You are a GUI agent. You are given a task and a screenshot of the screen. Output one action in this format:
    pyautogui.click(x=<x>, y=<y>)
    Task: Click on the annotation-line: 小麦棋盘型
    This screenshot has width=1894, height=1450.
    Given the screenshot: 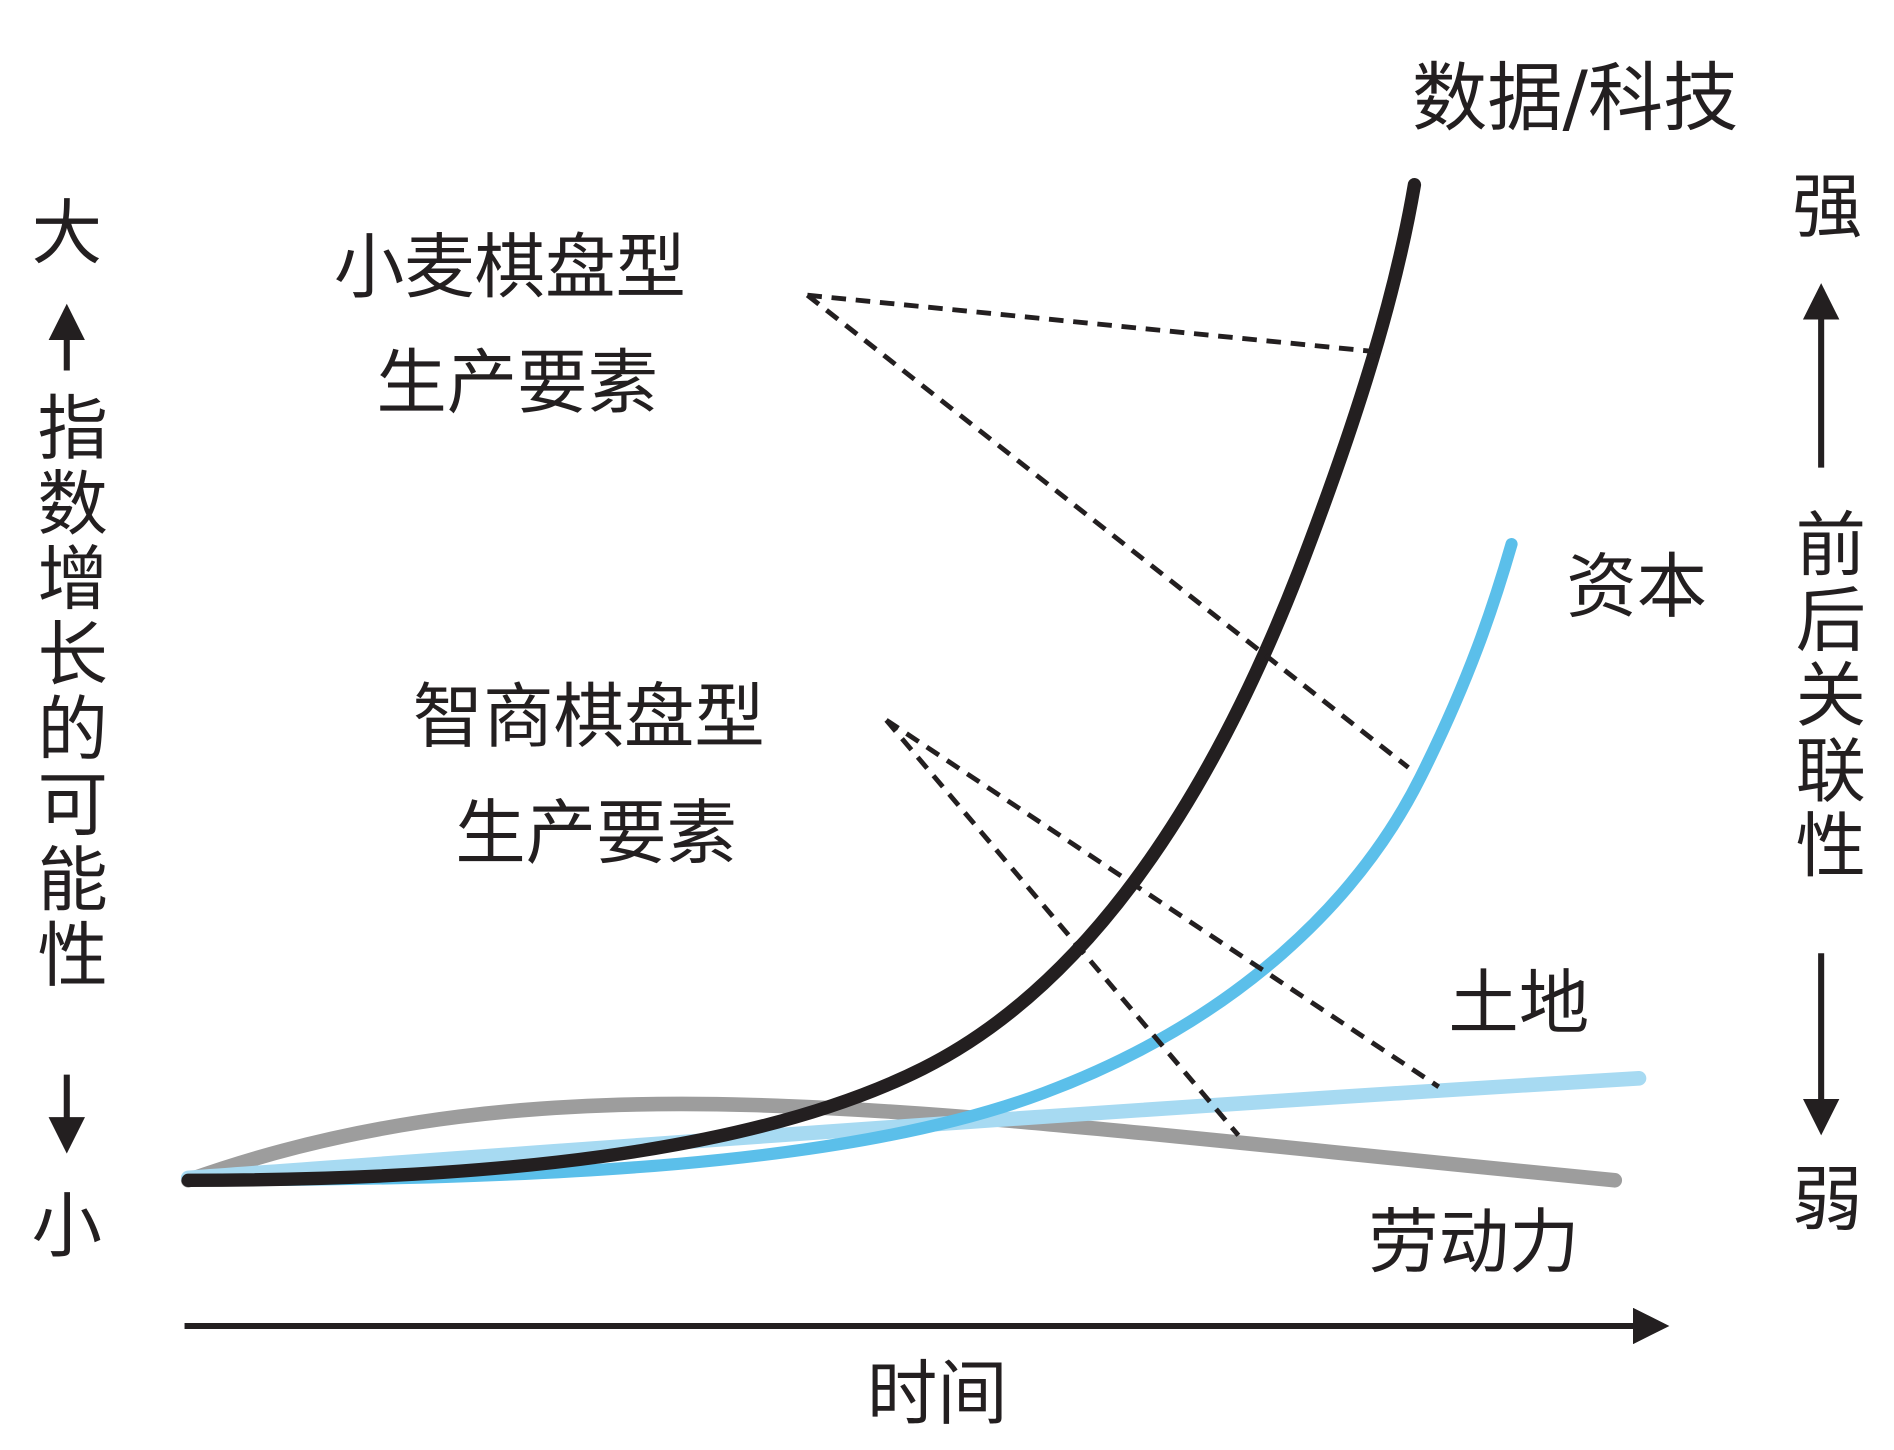 What is the action you would take?
    pyautogui.click(x=510, y=268)
    